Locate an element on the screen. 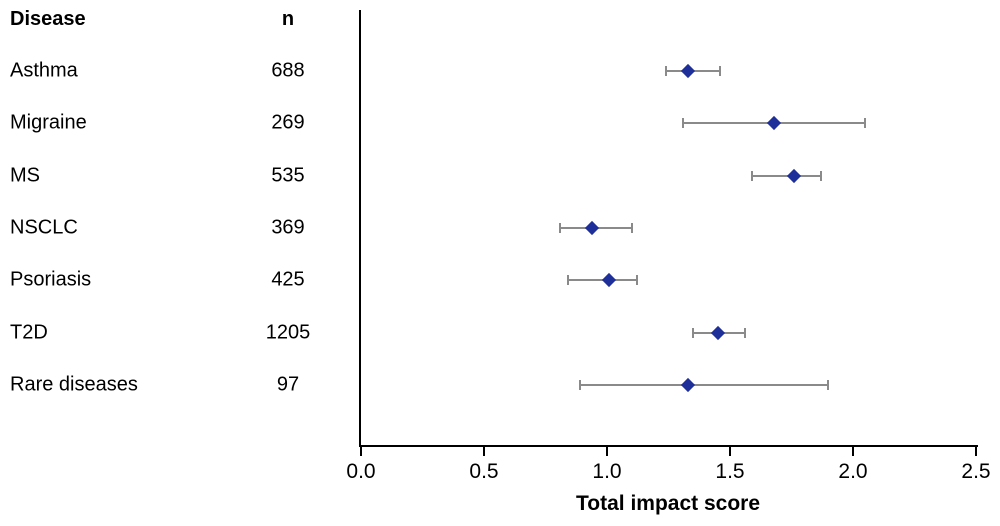  disease-label: Psoriasis is located at coordinates (51, 279).